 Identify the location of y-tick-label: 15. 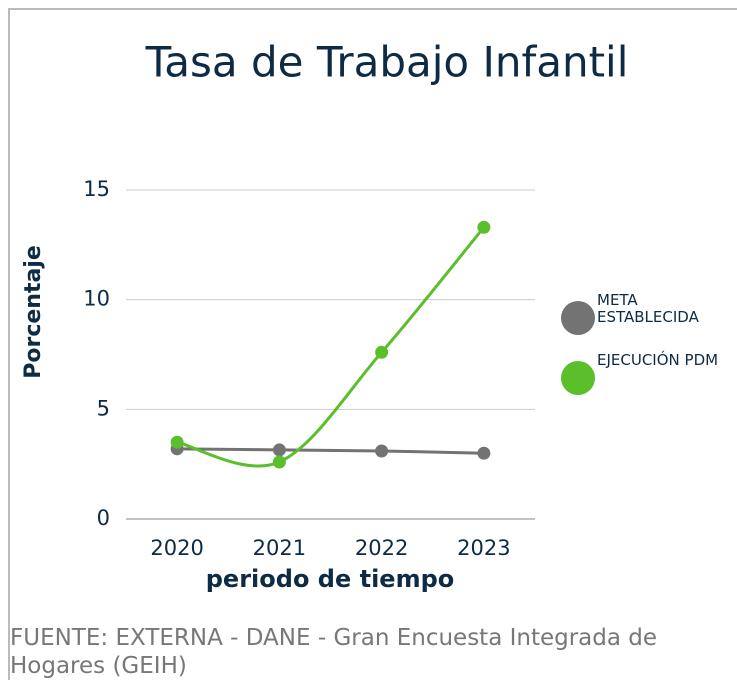
(96, 189).